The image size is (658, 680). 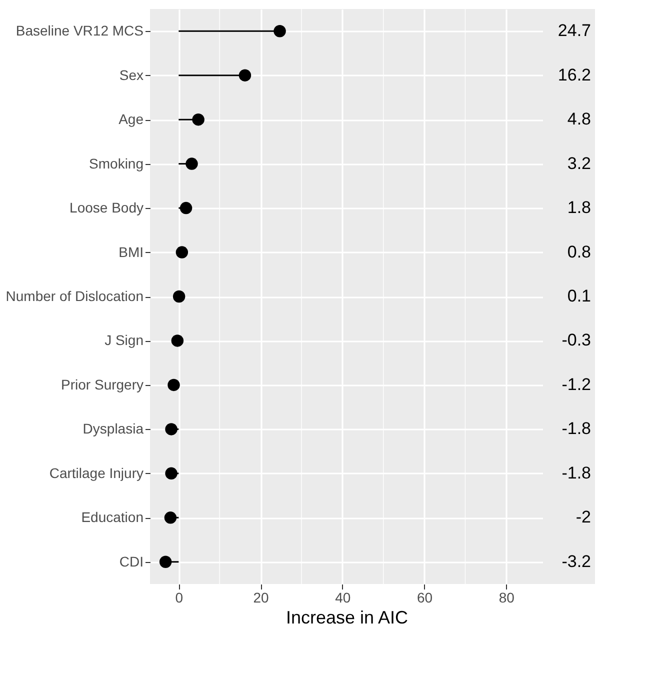 I want to click on y-tick-label: Age, so click(x=131, y=119).